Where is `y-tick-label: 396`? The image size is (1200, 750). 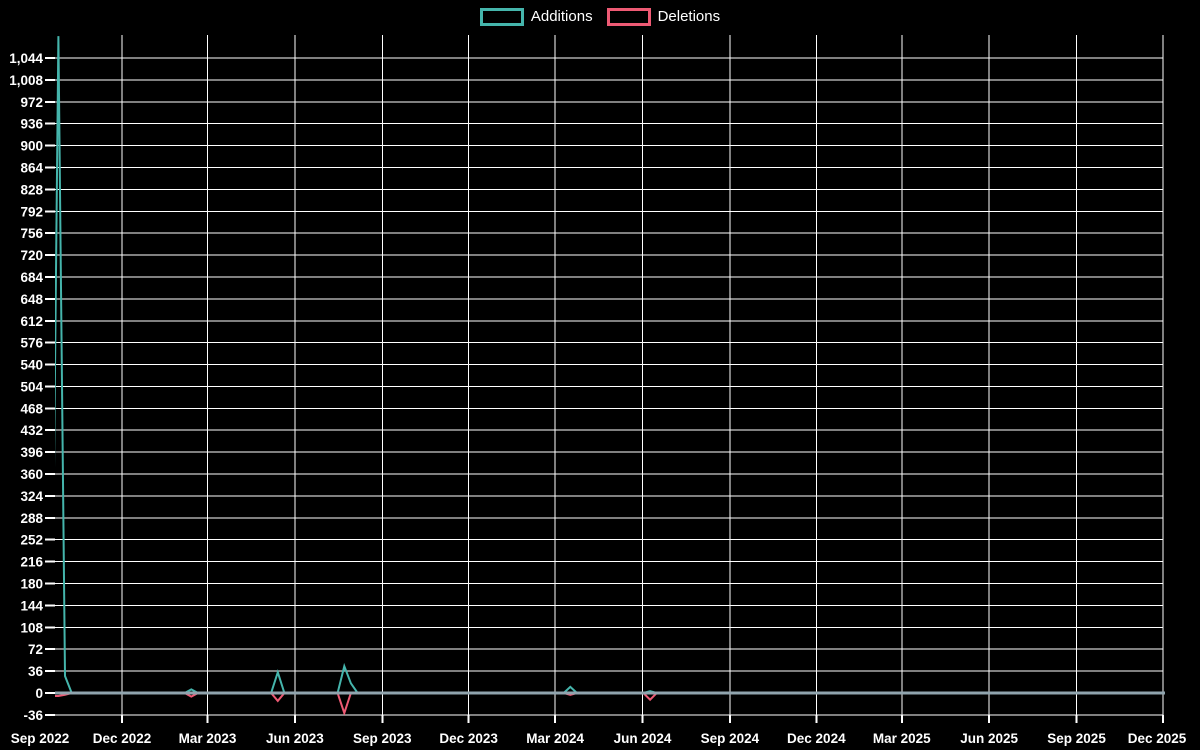
y-tick-label: 396 is located at coordinates (31, 452).